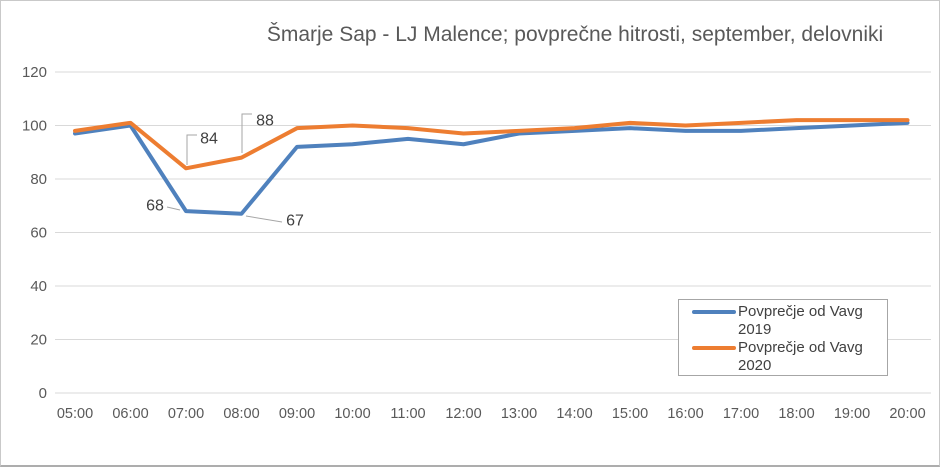 Image resolution: width=940 pixels, height=467 pixels. Describe the element at coordinates (630, 414) in the screenshot. I see `x-axis-tick-label: 15:00` at that location.